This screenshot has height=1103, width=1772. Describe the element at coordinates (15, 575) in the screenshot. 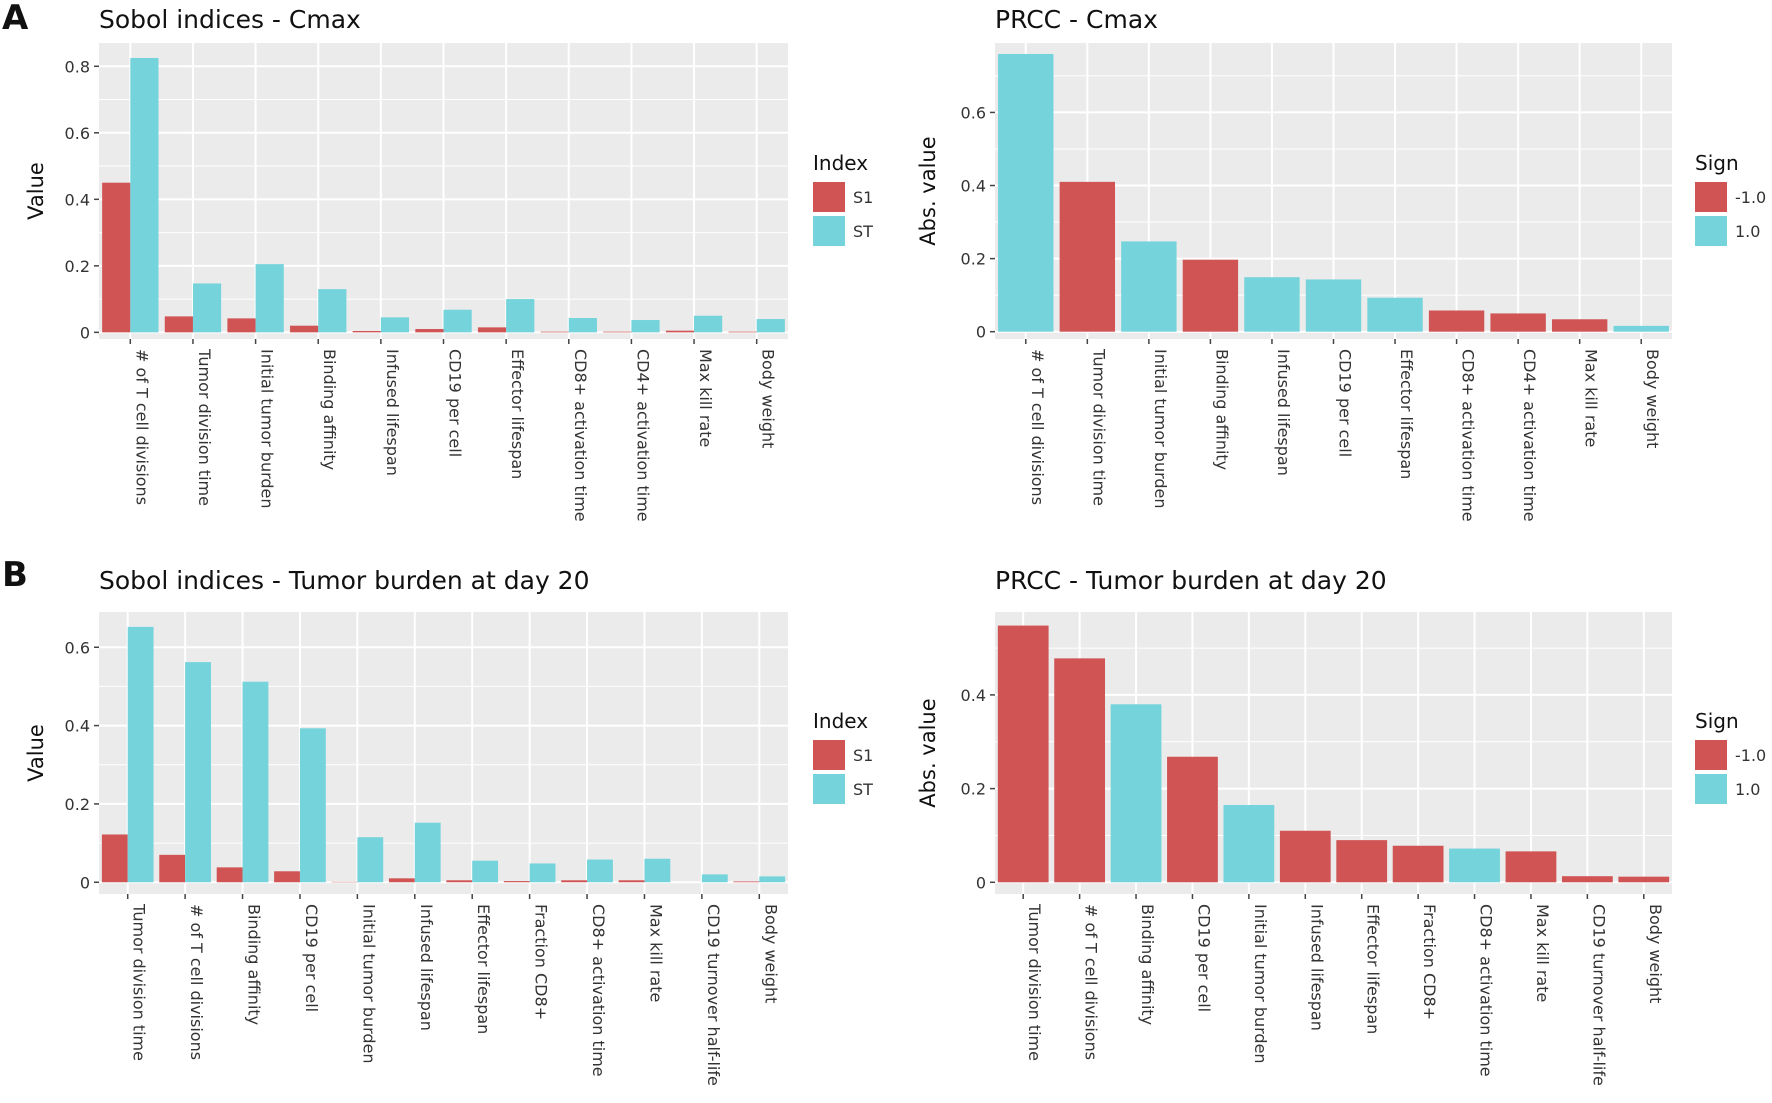

I see `panel-label-b: B` at that location.